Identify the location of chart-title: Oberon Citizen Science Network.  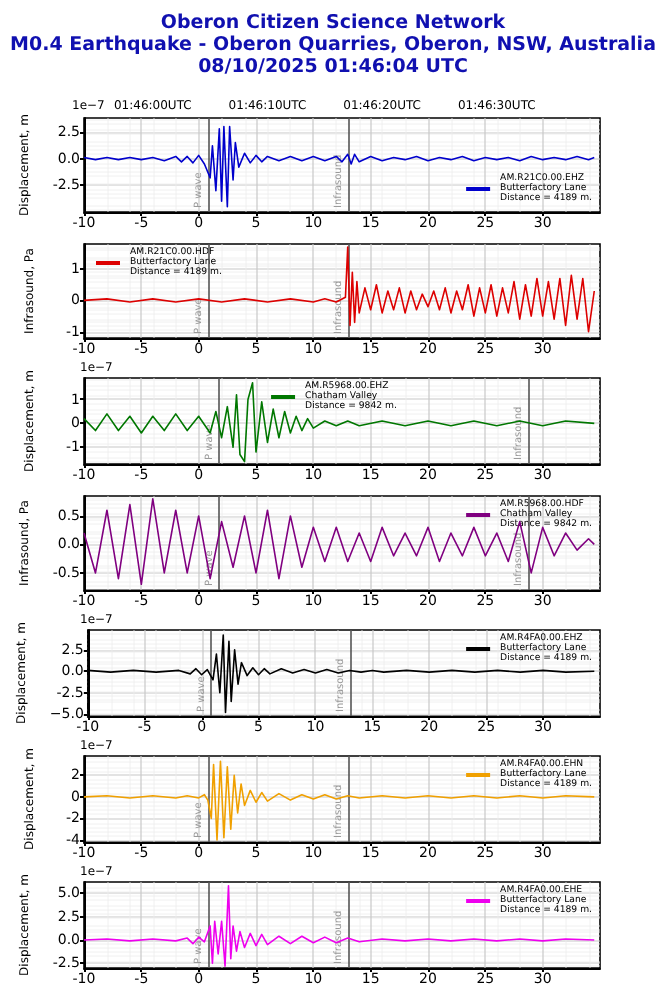
(333, 23).